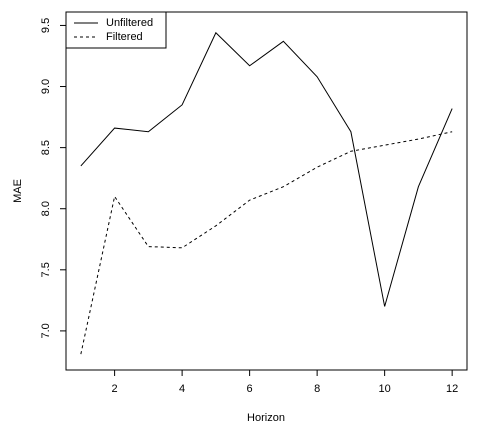 Image resolution: width=490 pixels, height=437 pixels. Describe the element at coordinates (266, 418) in the screenshot. I see `x-axis-label: Horizon` at that location.